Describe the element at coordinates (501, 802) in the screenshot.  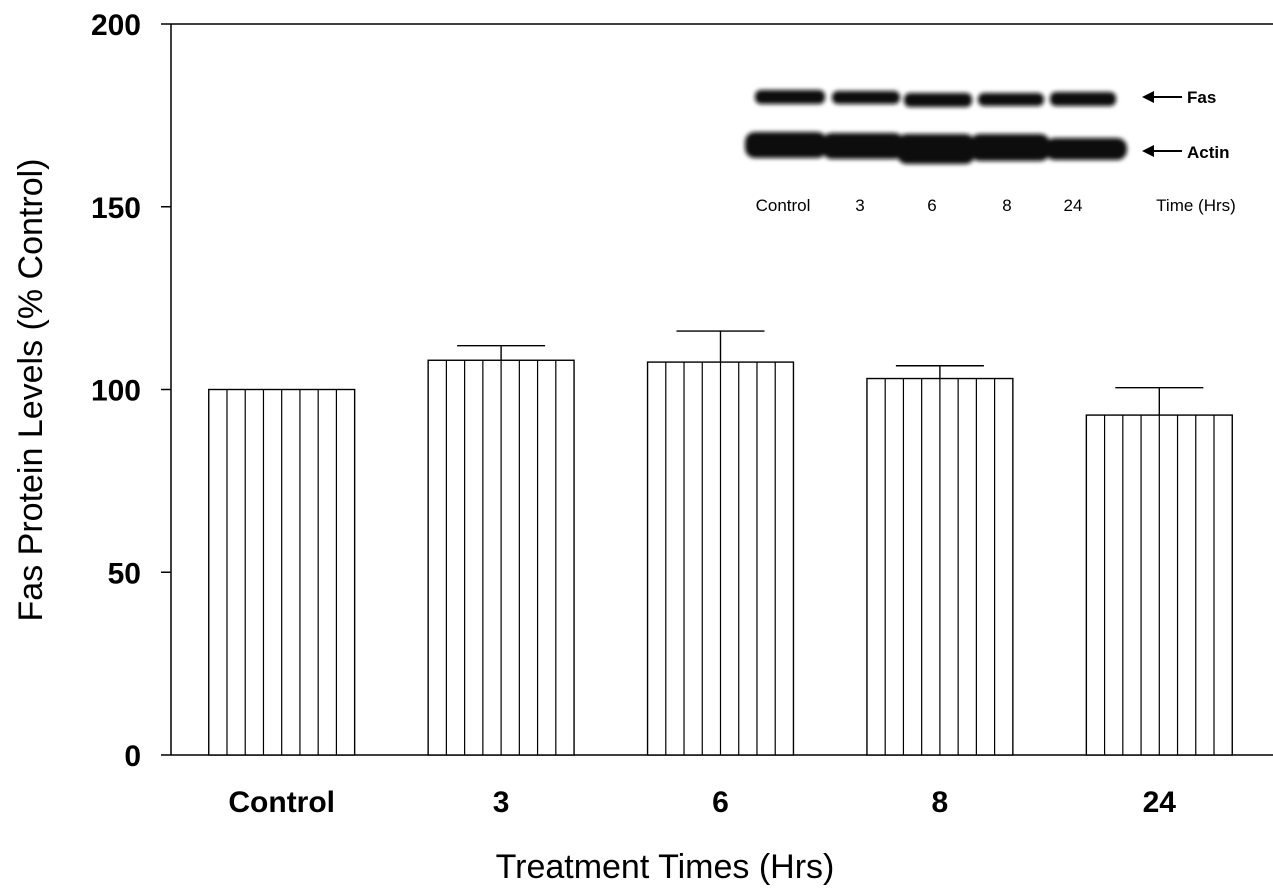
I see `x-tick-label-3: 3` at that location.